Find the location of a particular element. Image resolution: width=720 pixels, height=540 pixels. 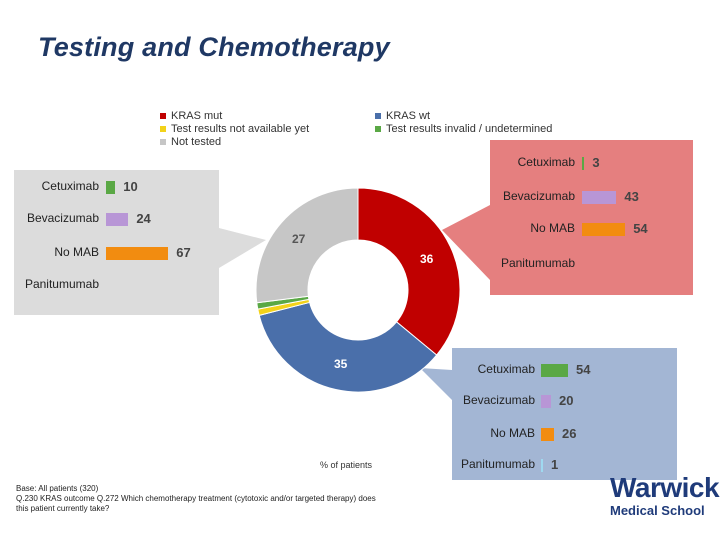

legend-label-kras-mut: KRAS mut is located at coordinates (197, 116).